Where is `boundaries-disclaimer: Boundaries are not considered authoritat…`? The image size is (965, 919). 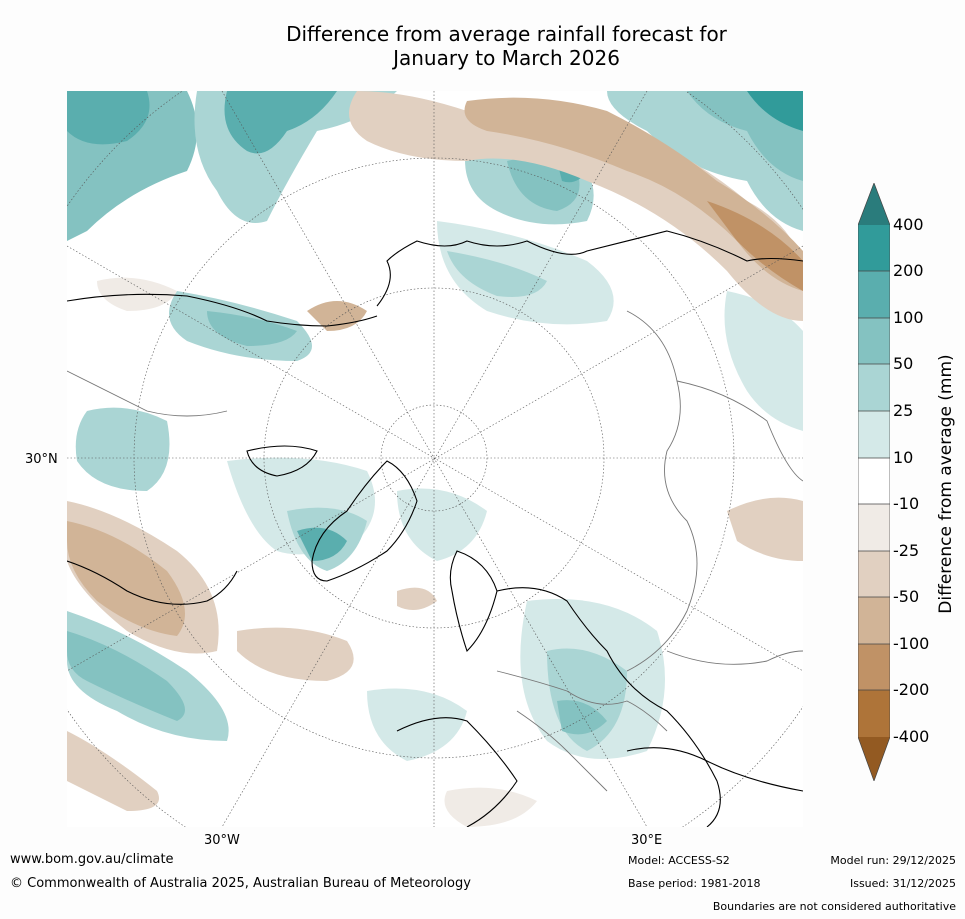
boundaries-disclaimer: Boundaries are not considered authoritat… is located at coordinates (834, 906).